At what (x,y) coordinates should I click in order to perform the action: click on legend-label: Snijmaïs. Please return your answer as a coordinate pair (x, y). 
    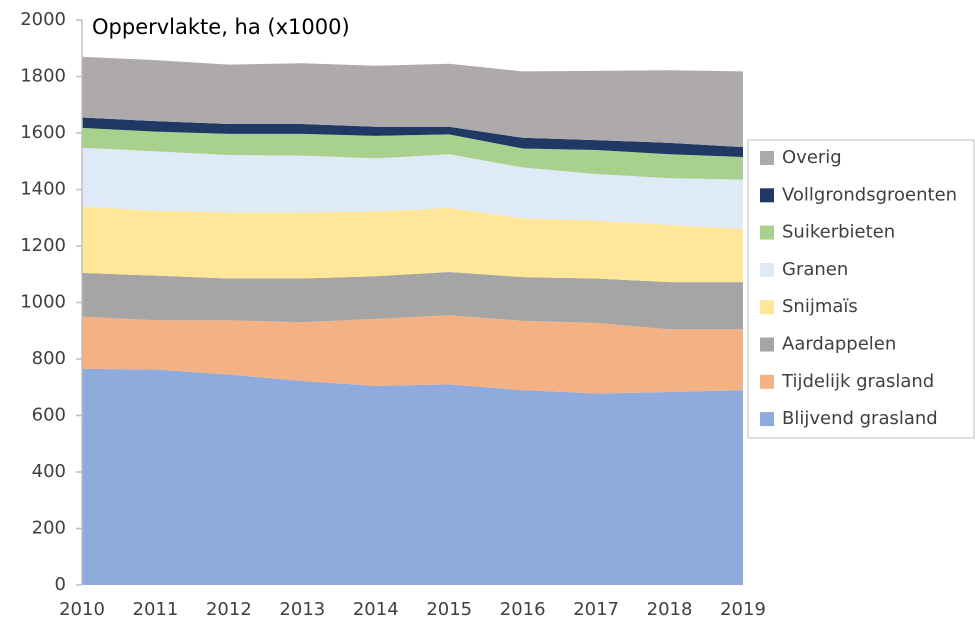
    Looking at the image, I should click on (820, 306).